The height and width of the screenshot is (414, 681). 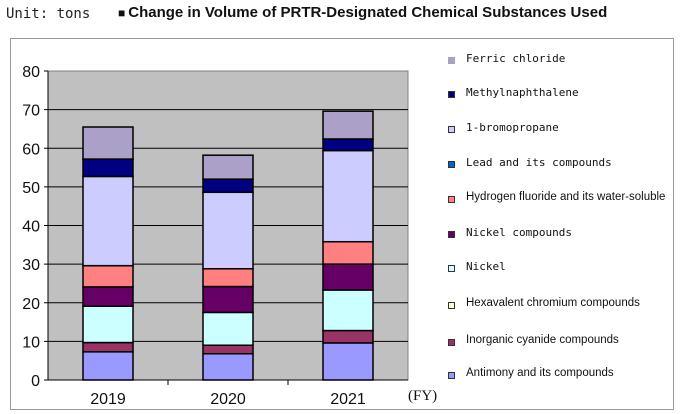 I want to click on legend-item: Lead and its compounds, so click(x=560, y=165).